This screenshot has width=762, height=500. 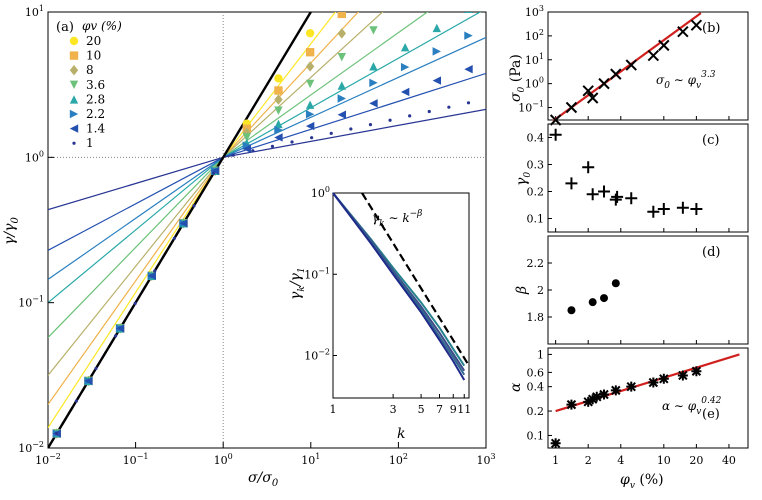 I want to click on panel-b-ytick-label: 10⁰, so click(x=534, y=83).